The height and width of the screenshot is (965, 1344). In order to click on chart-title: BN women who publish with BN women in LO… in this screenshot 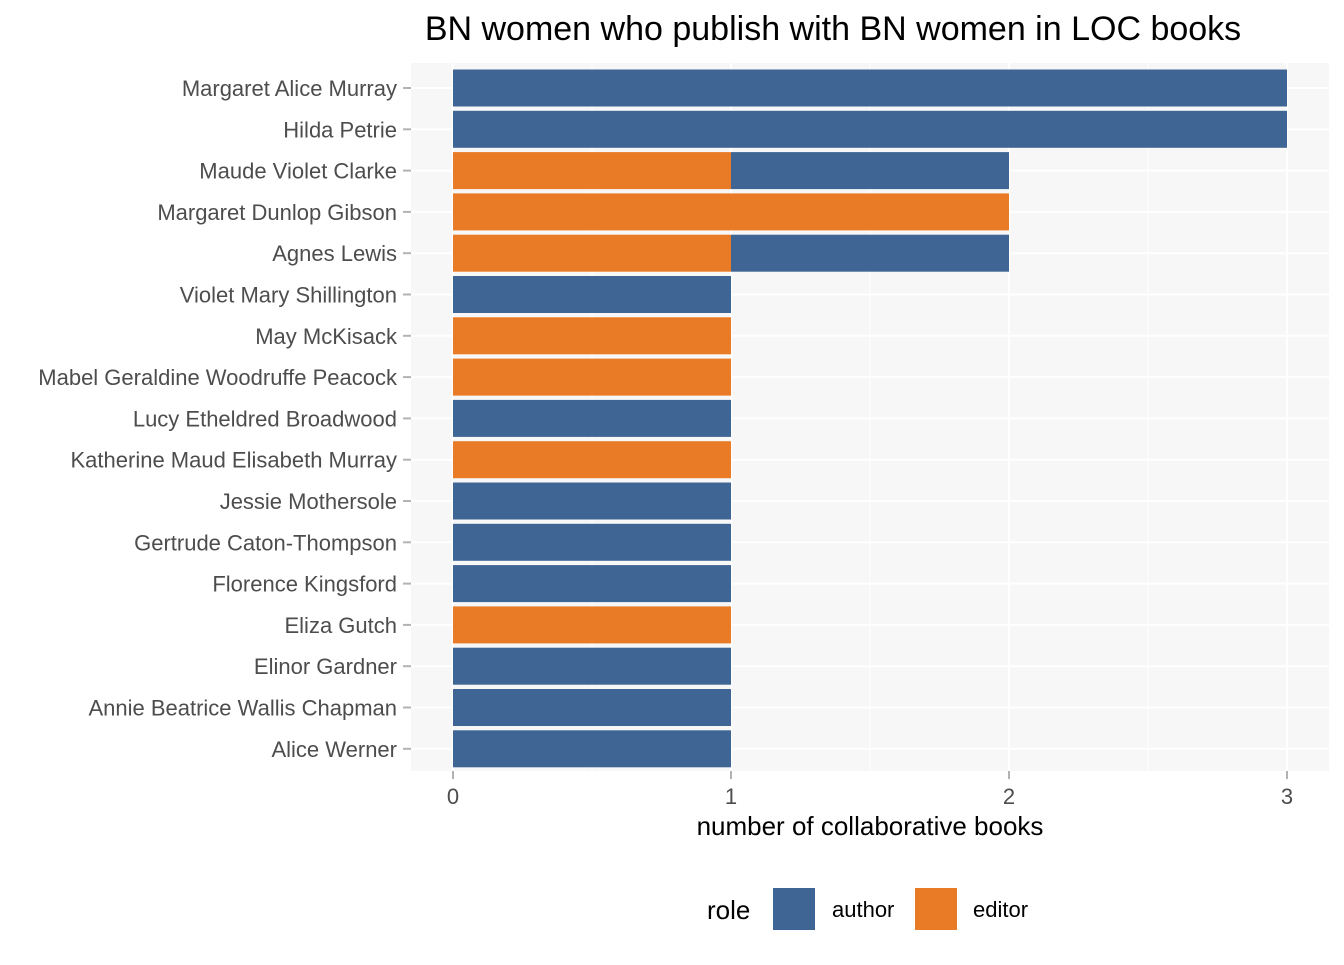, I will do `click(833, 29)`.